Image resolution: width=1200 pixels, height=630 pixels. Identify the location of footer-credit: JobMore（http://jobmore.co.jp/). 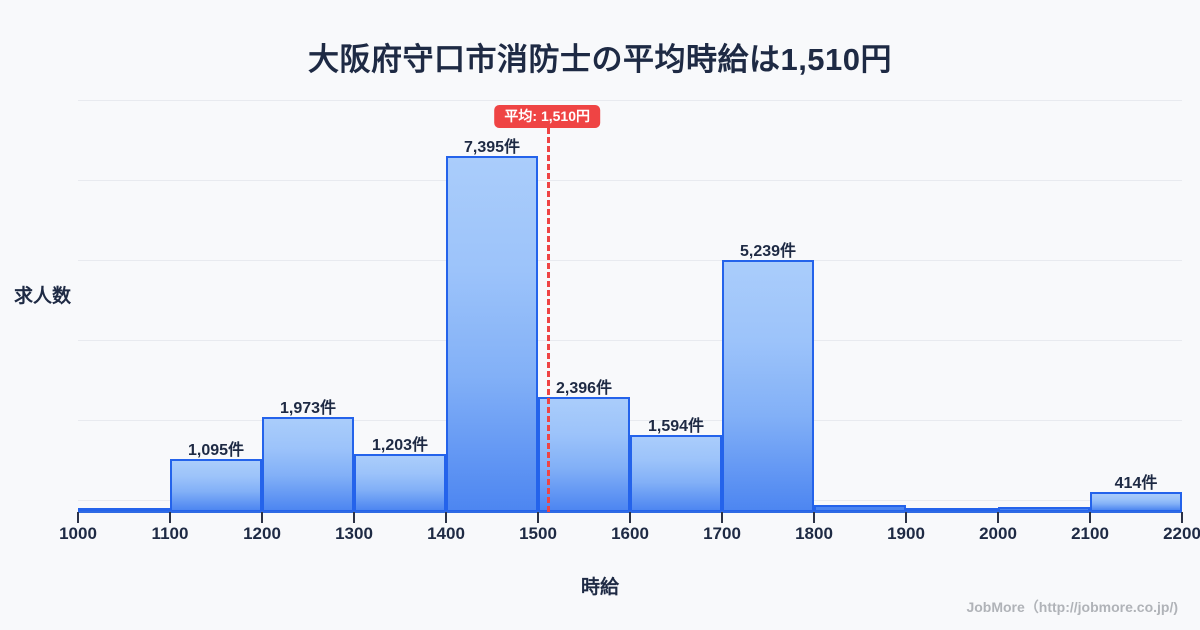
(1072, 607).